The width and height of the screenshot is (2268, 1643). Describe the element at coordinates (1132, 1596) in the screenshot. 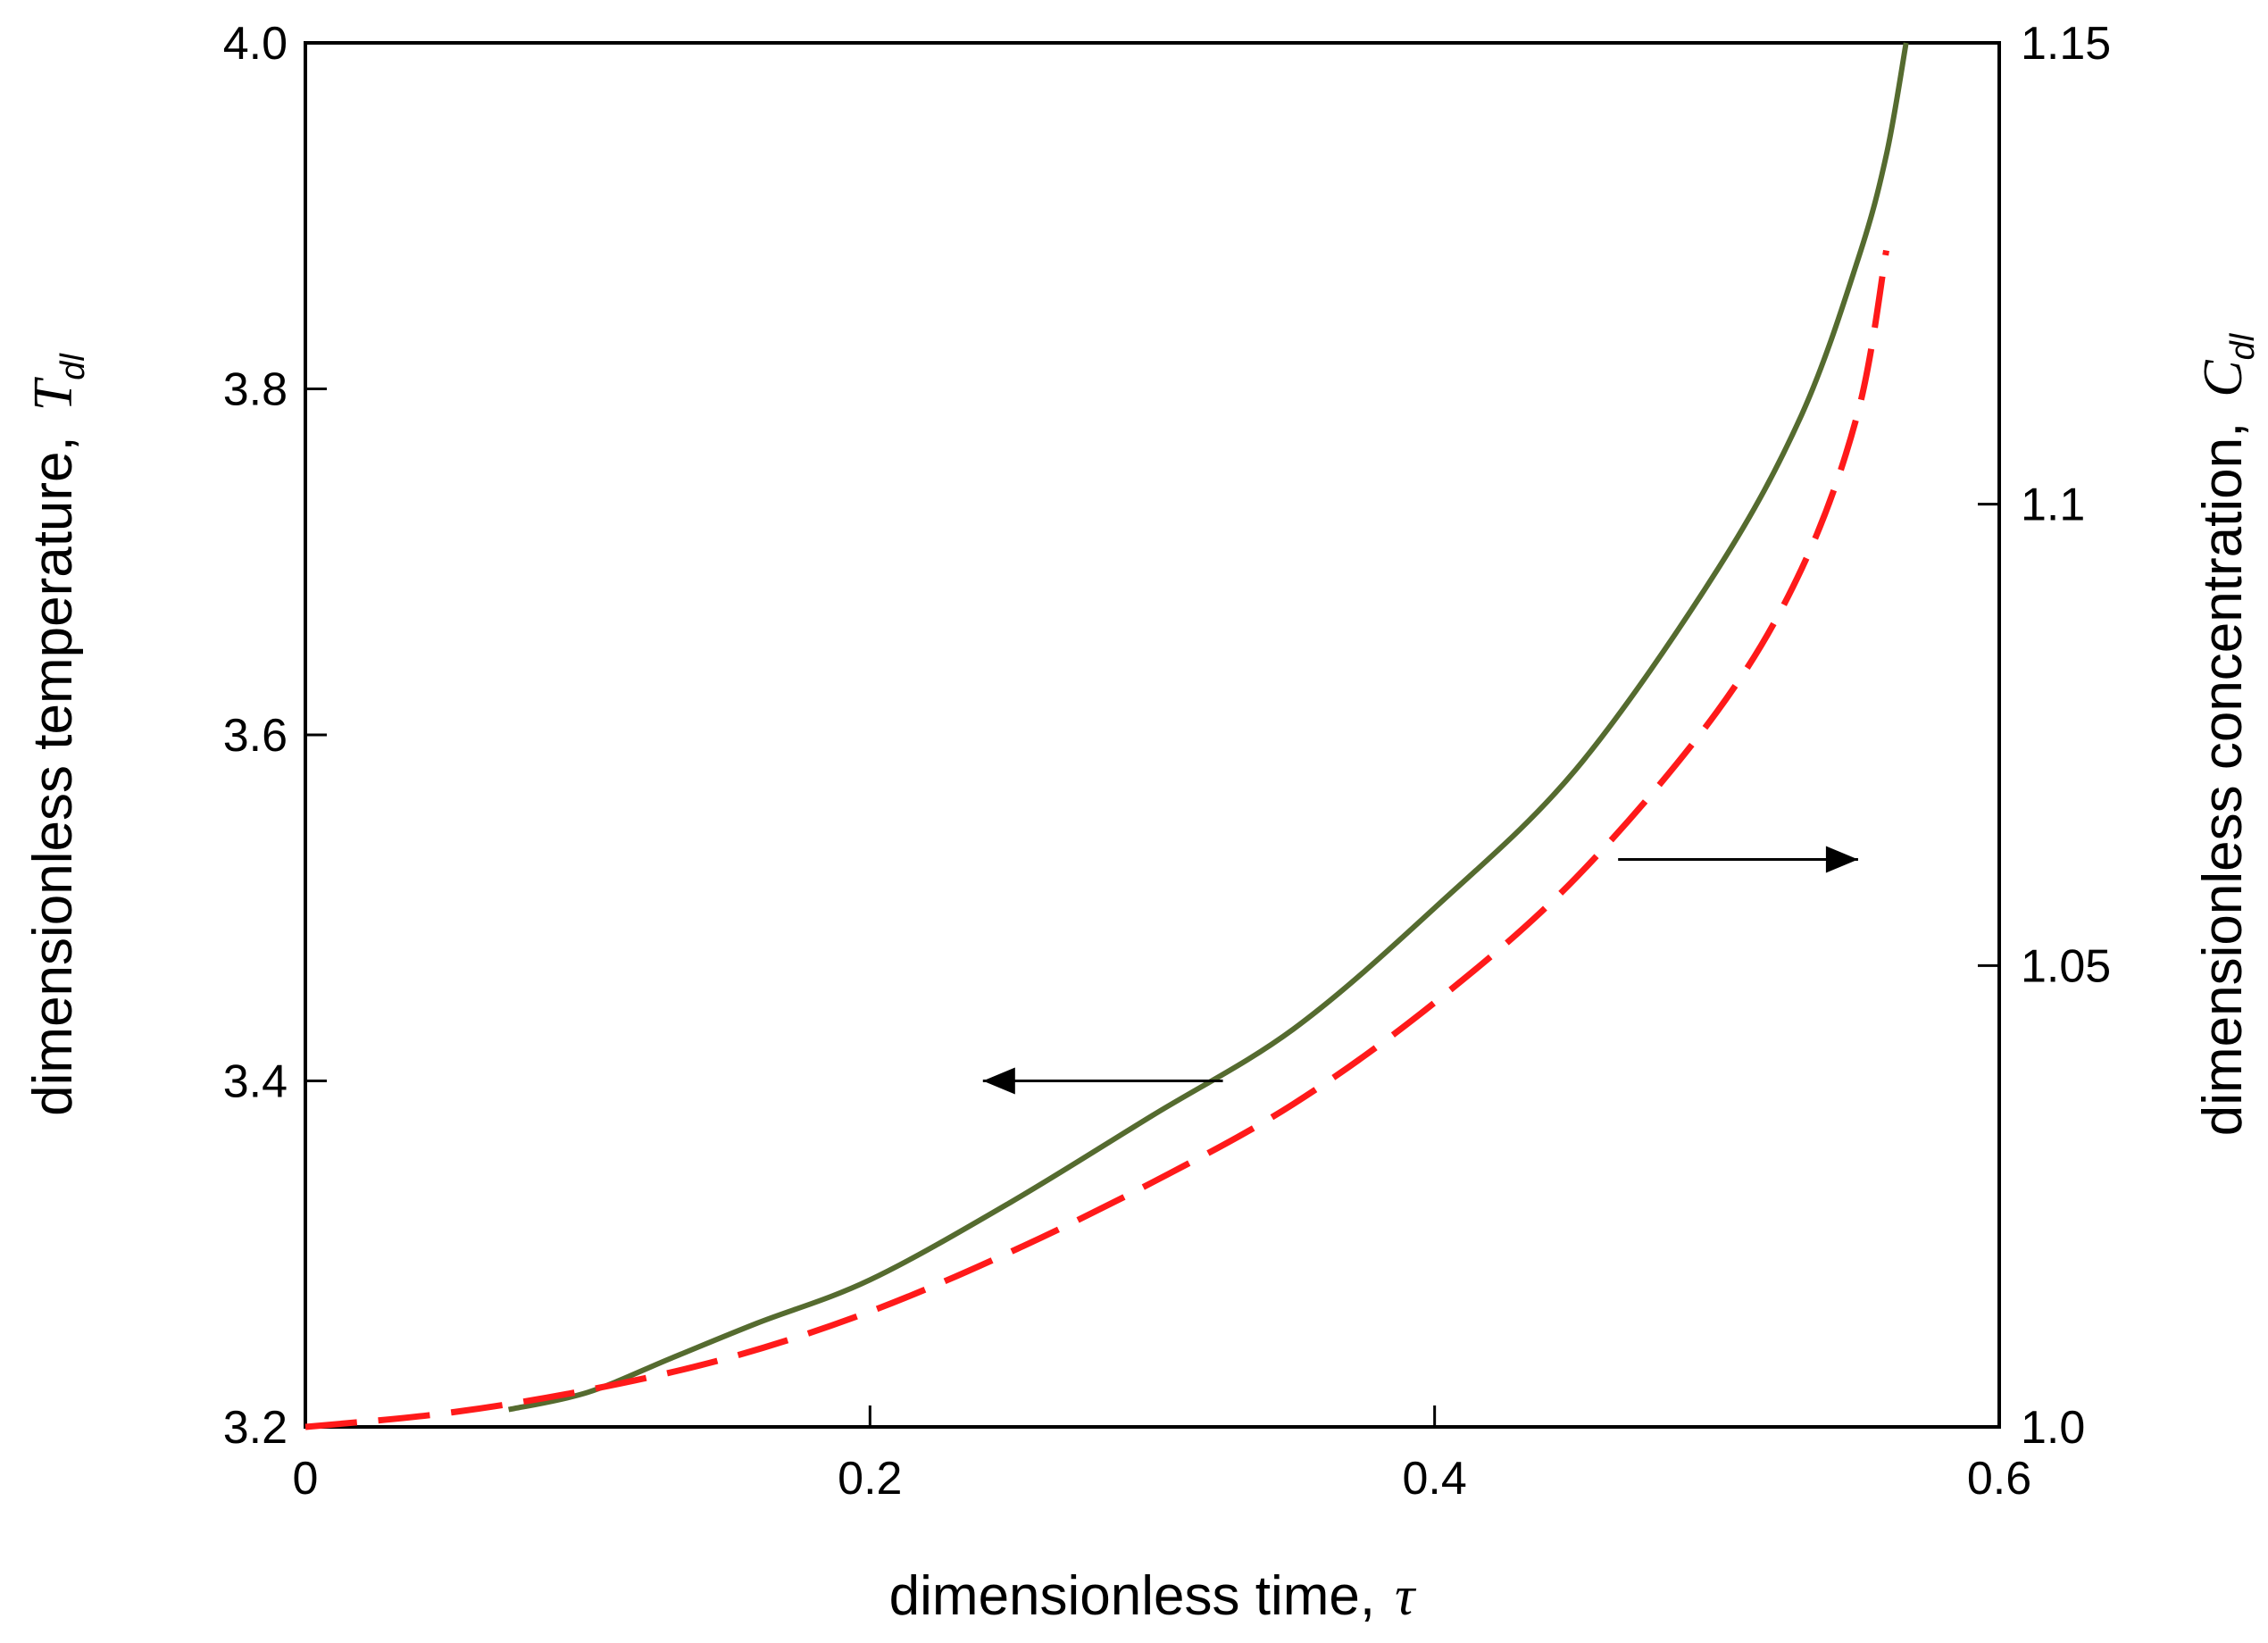

I see `x-axis-title-text: dimensionless time,` at that location.